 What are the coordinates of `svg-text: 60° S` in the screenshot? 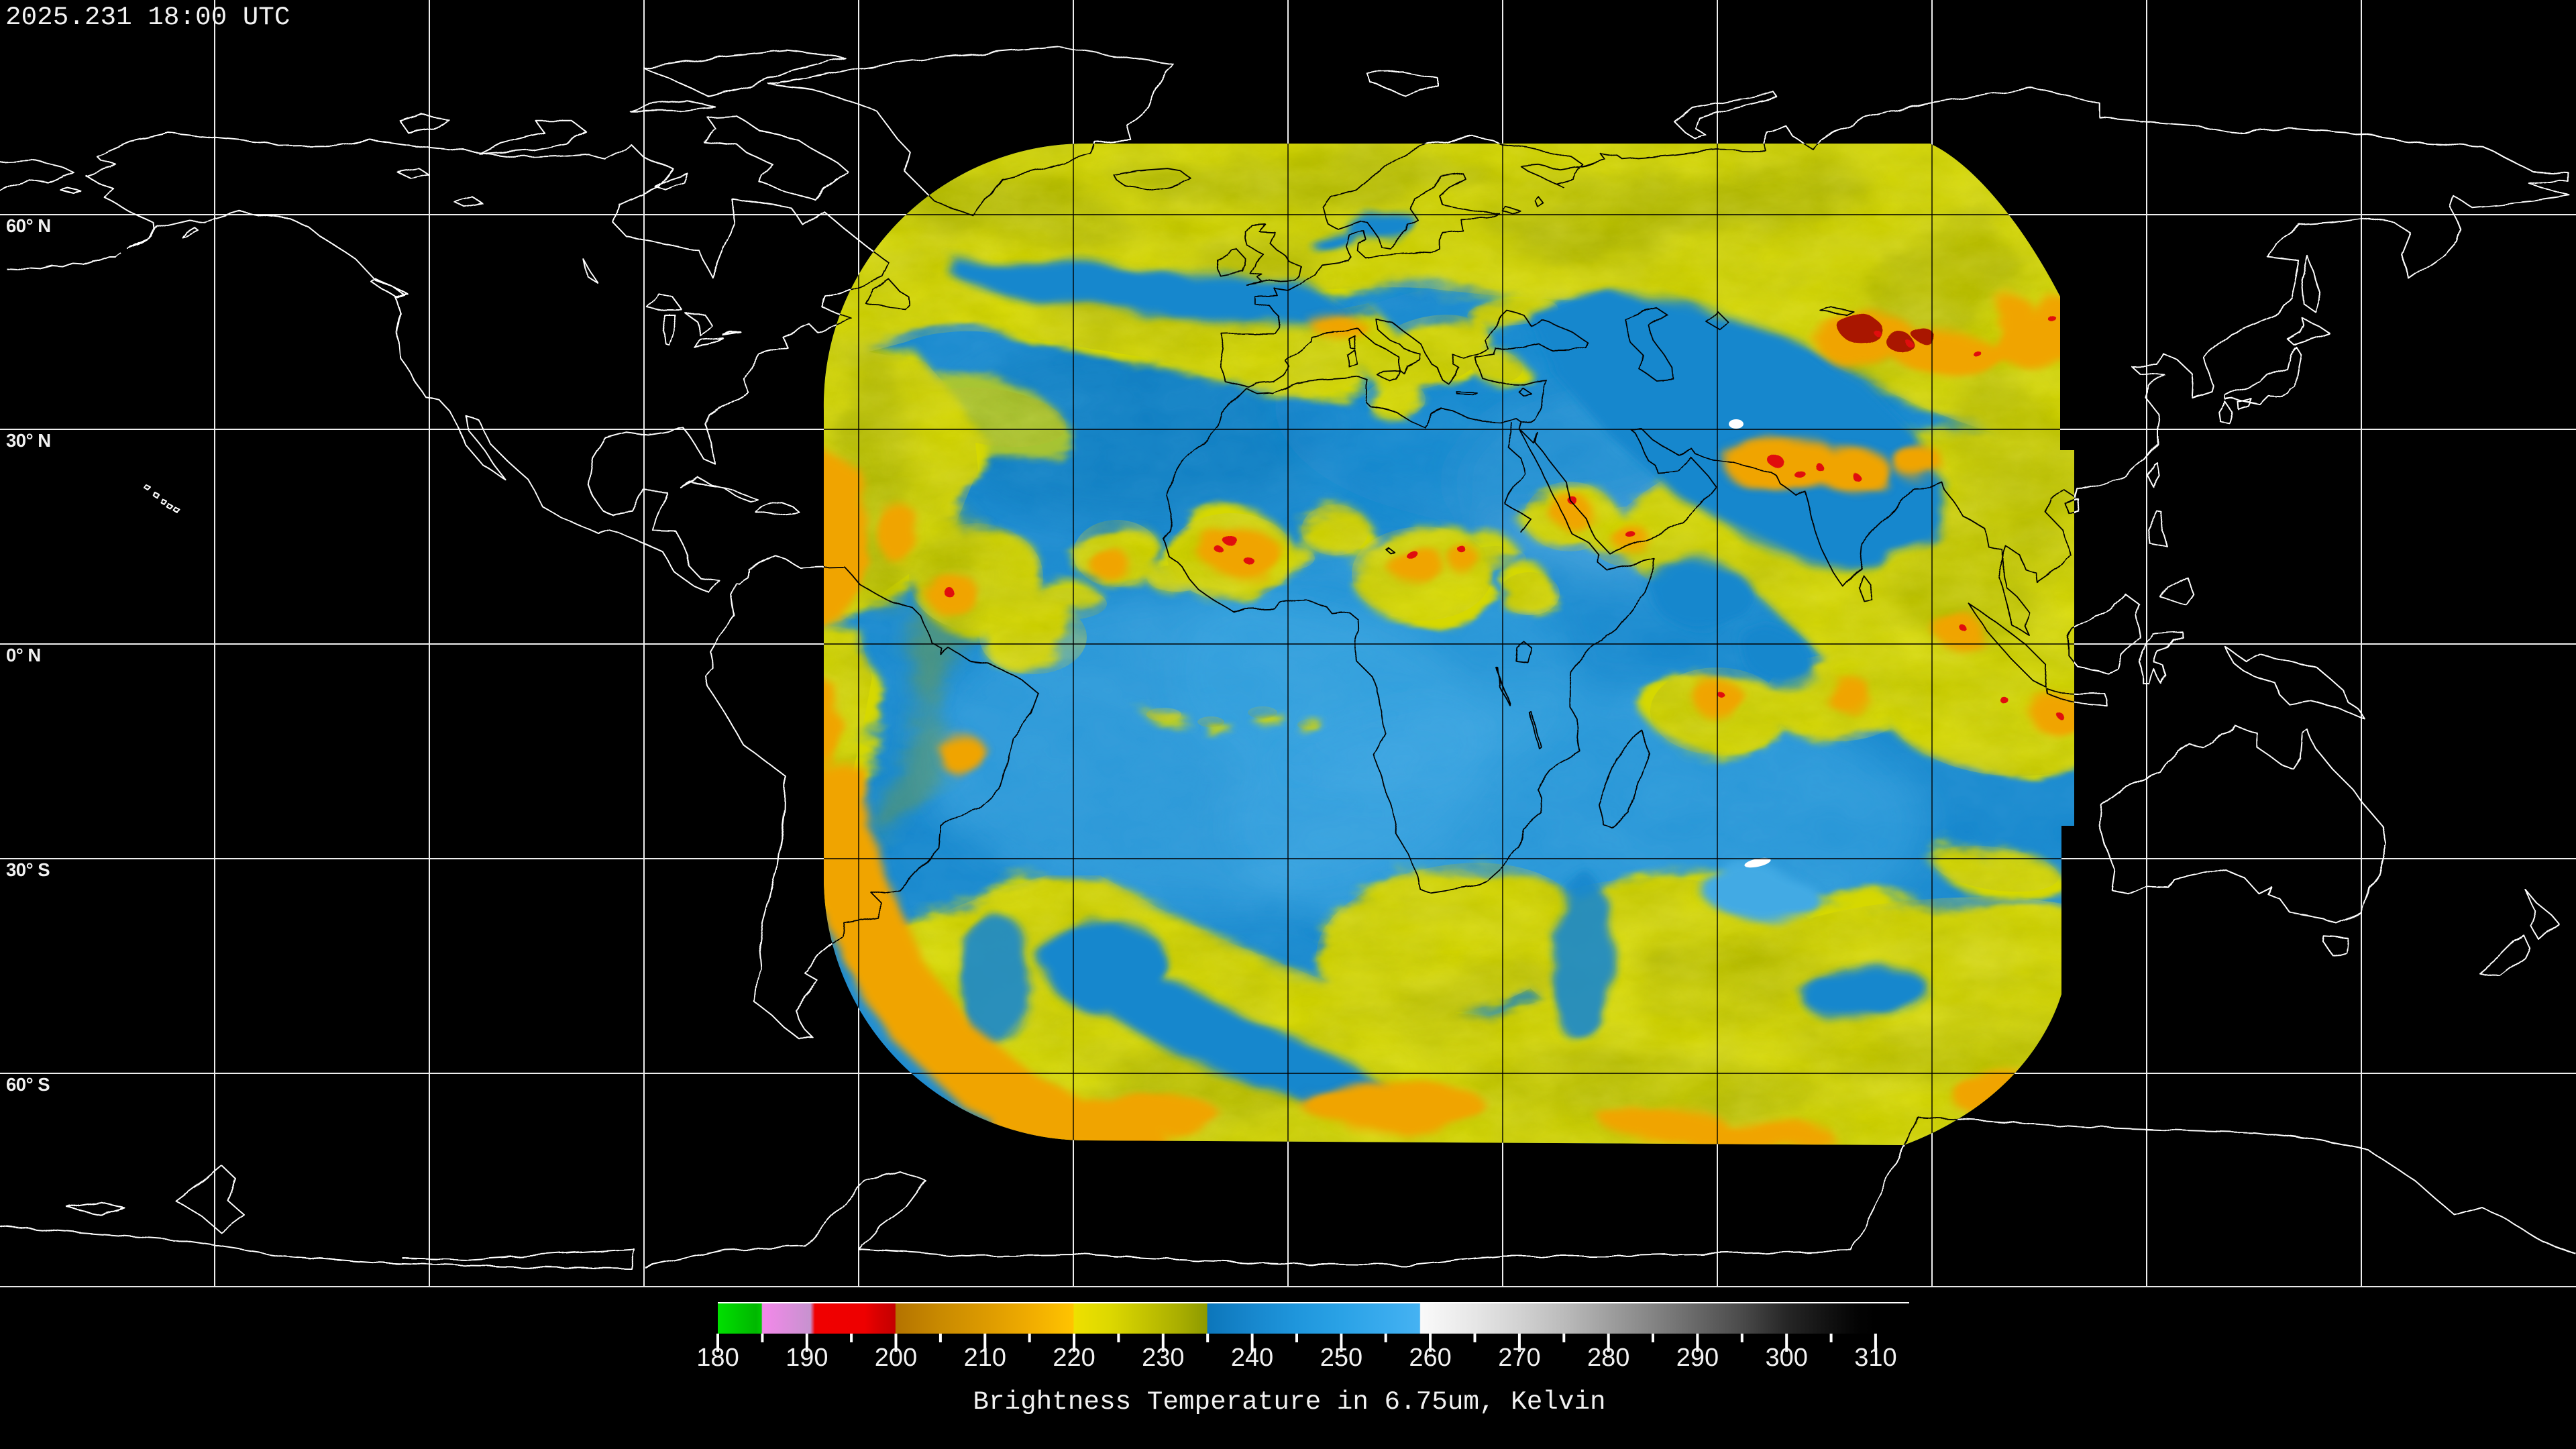 It's located at (28, 1084).